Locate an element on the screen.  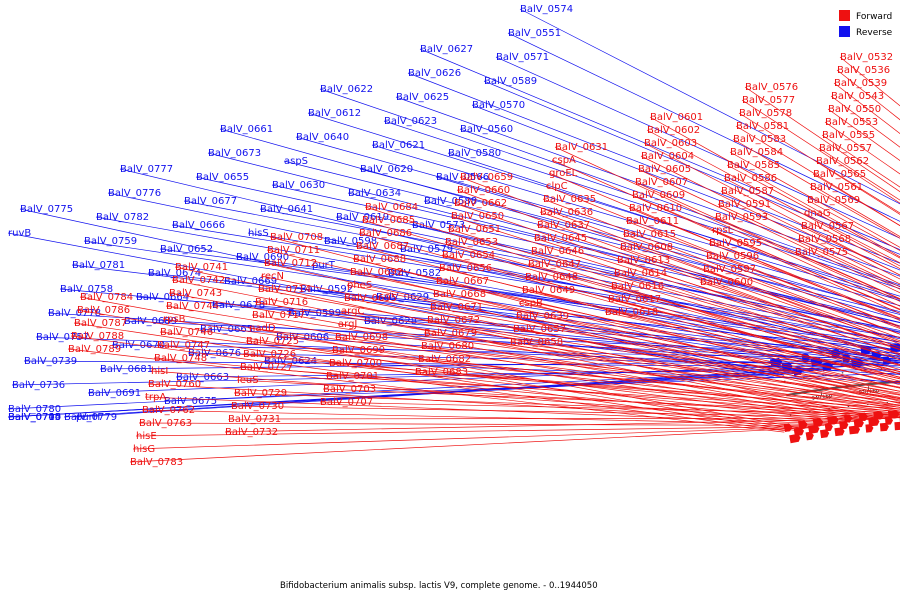
gene-label: BalV_0647 is located at coordinates (554, 264).